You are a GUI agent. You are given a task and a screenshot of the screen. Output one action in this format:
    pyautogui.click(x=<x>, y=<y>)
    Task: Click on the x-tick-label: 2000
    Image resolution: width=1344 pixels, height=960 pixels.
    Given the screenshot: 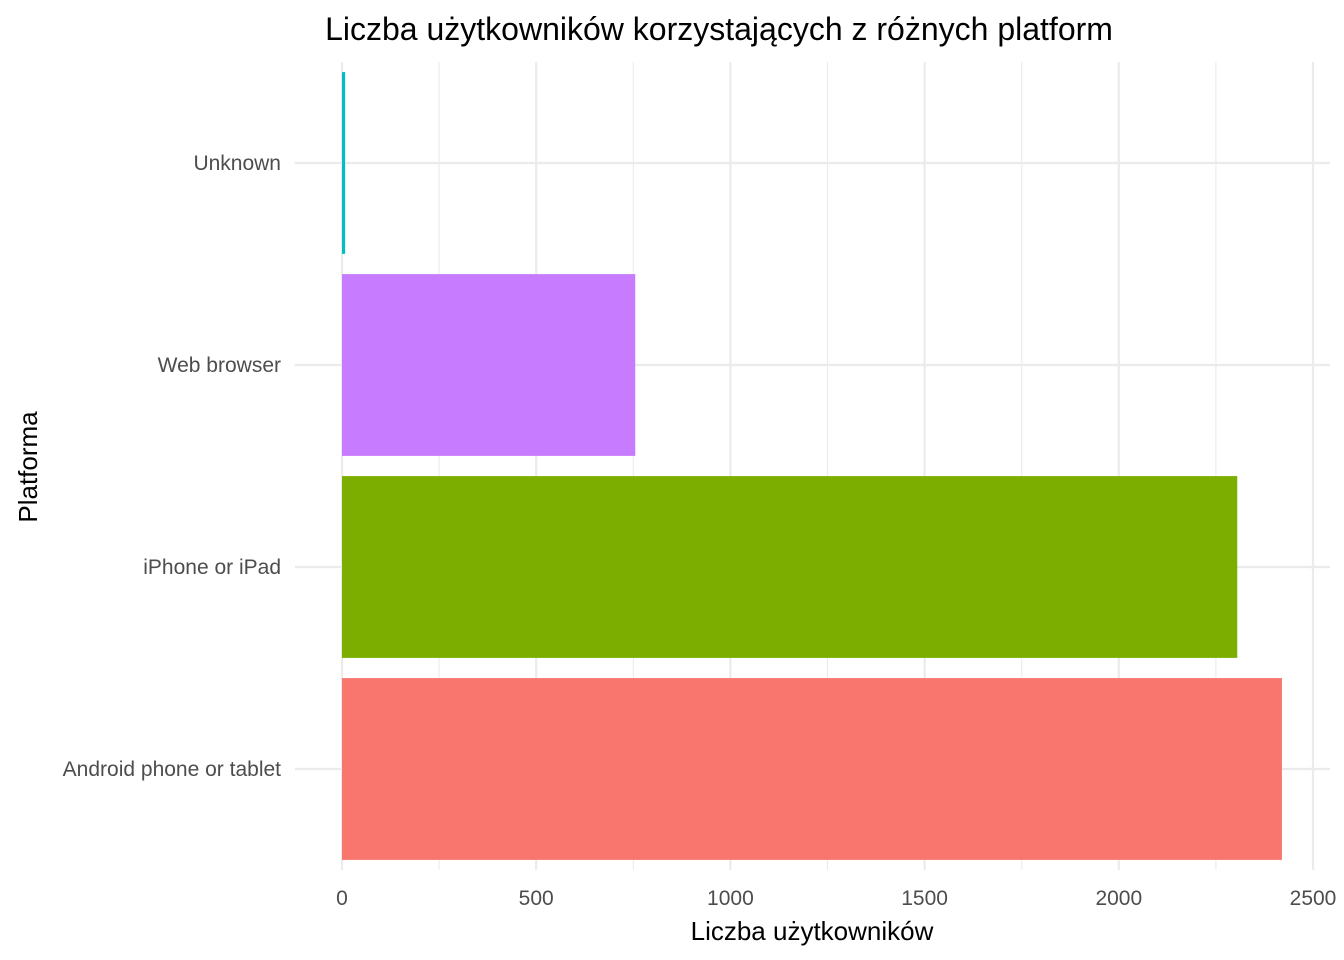 What is the action you would take?
    pyautogui.click(x=1118, y=898)
    